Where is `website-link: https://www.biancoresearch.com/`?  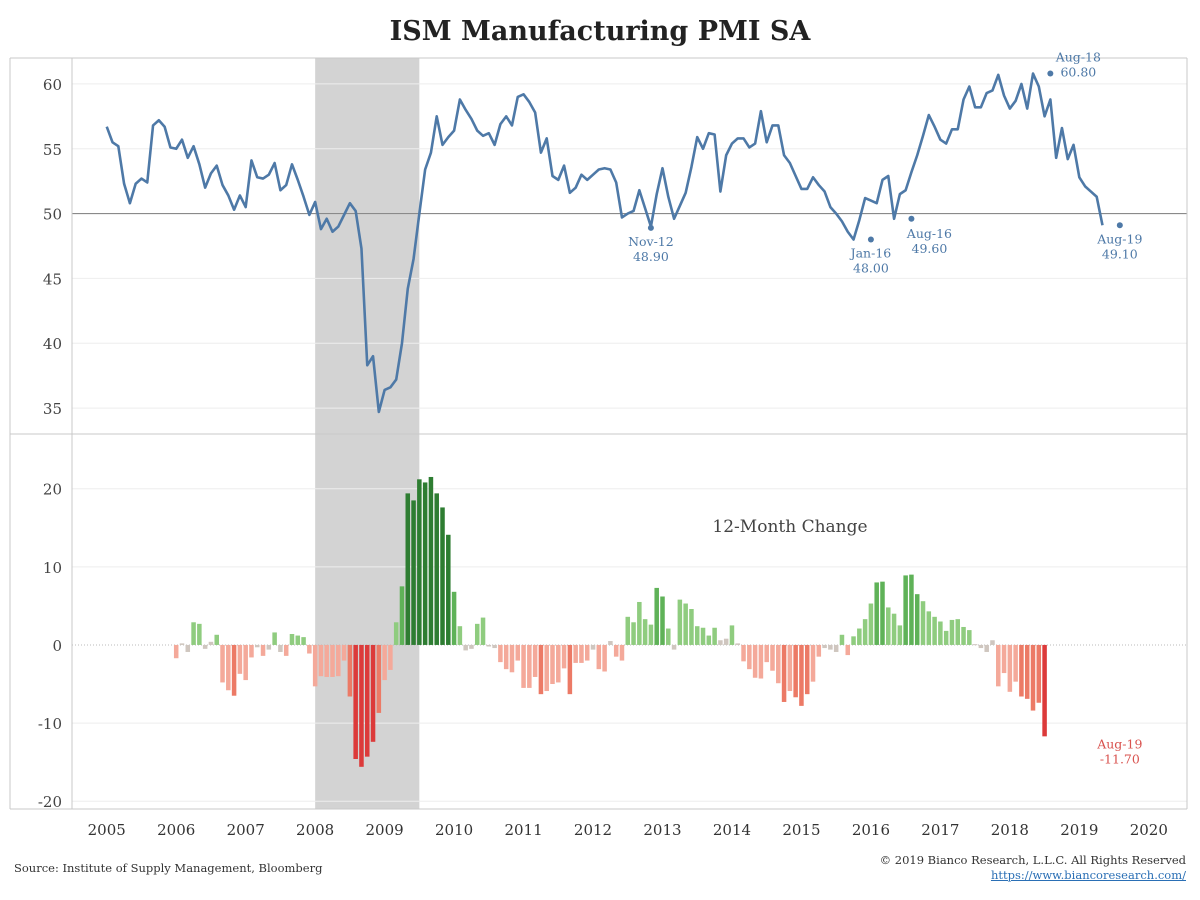
website-link: https://www.biancoresearch.com/ is located at coordinates (1088, 875).